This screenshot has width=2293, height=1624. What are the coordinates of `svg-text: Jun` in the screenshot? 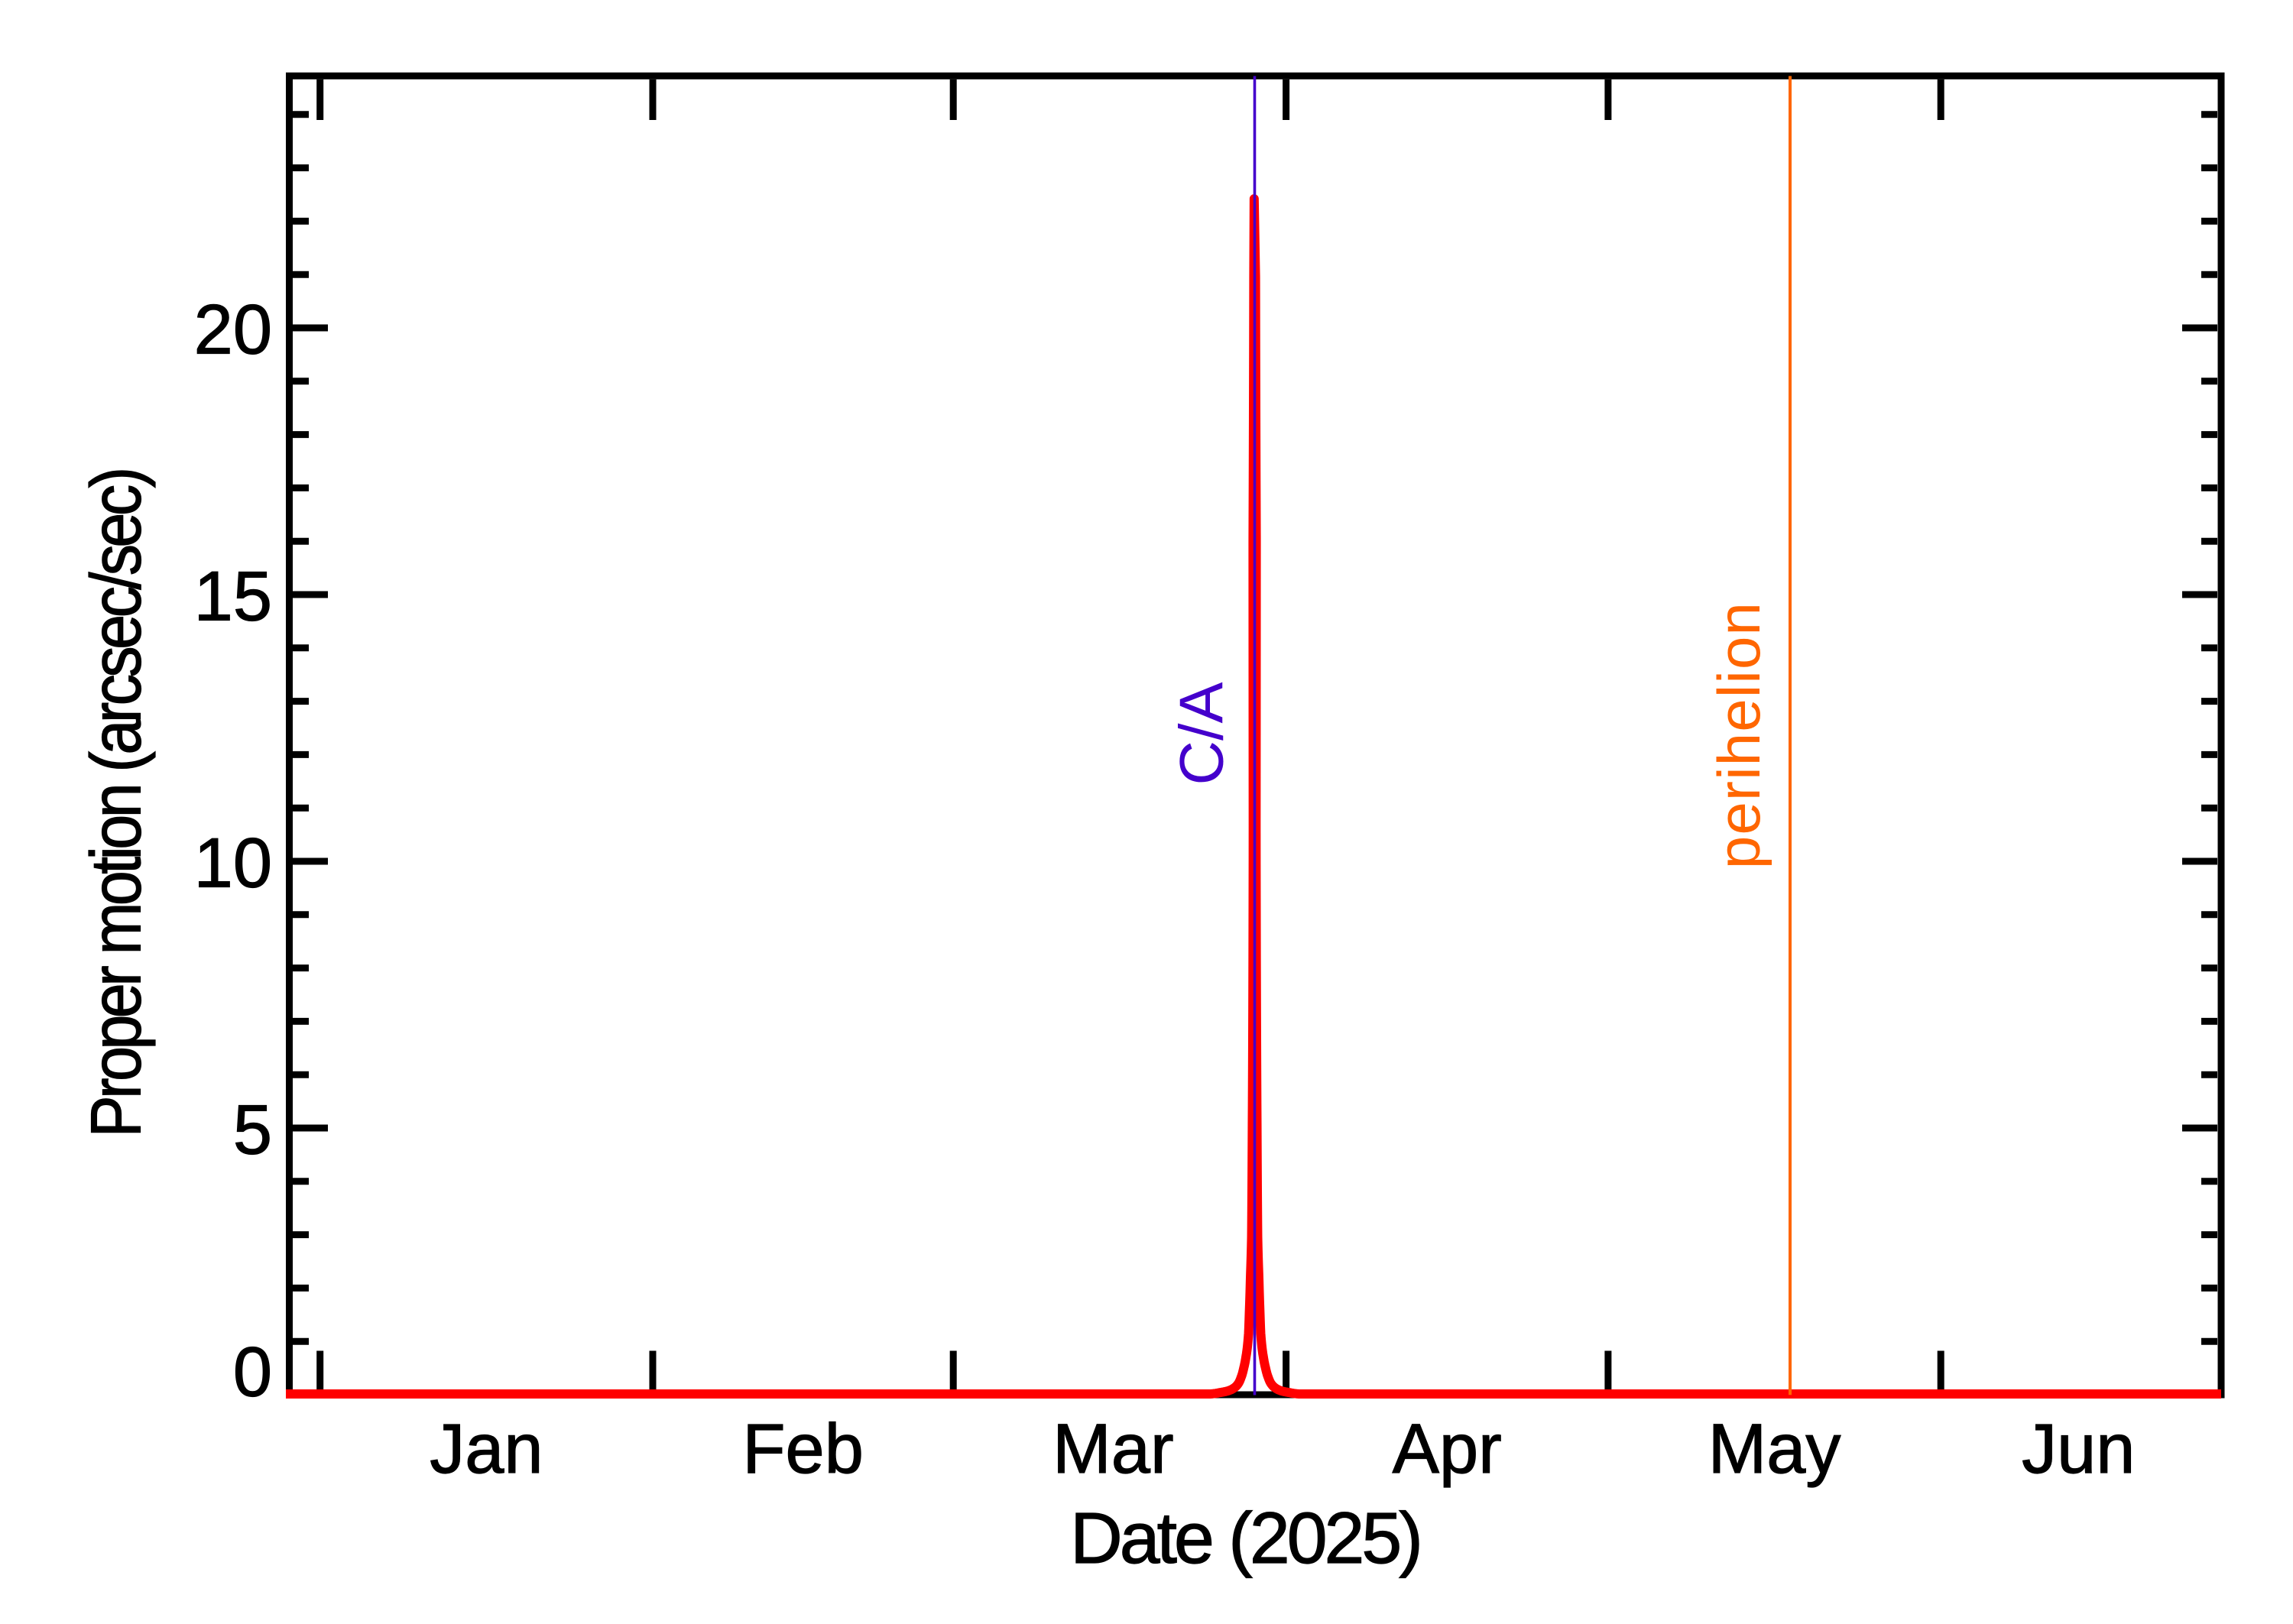 It's located at (2078, 1449).